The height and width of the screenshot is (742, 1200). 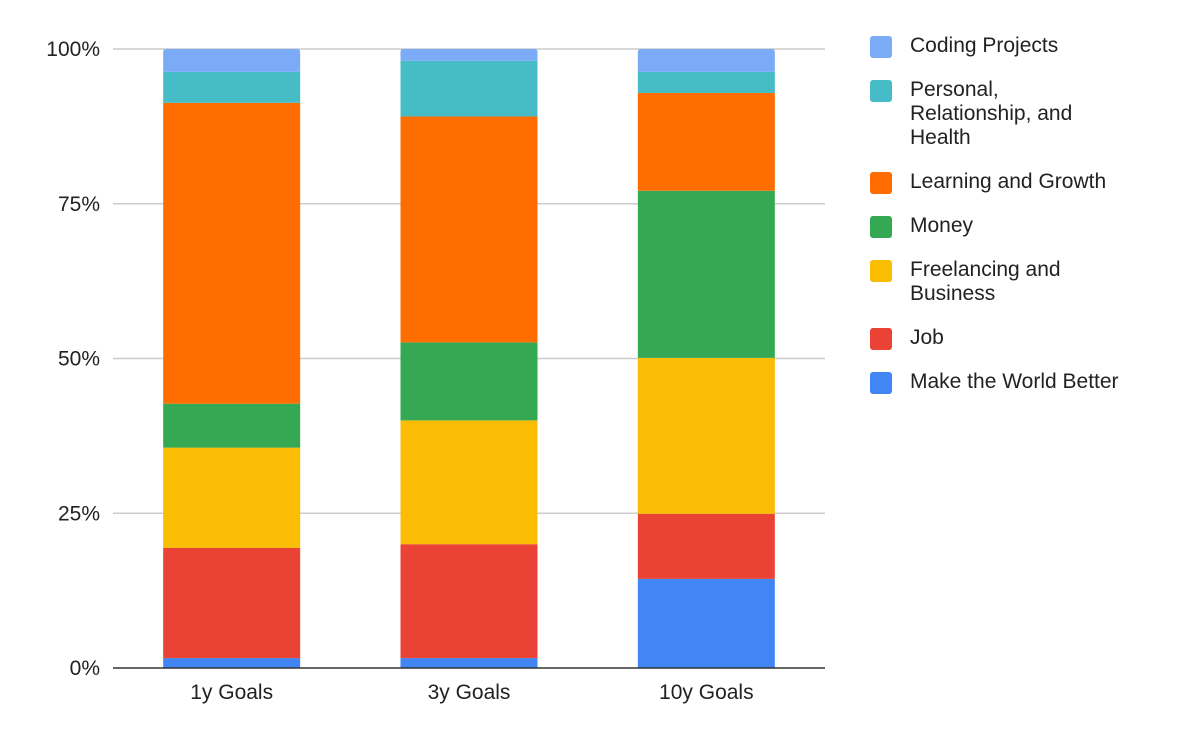 I want to click on legend-label: Money, so click(x=942, y=225).